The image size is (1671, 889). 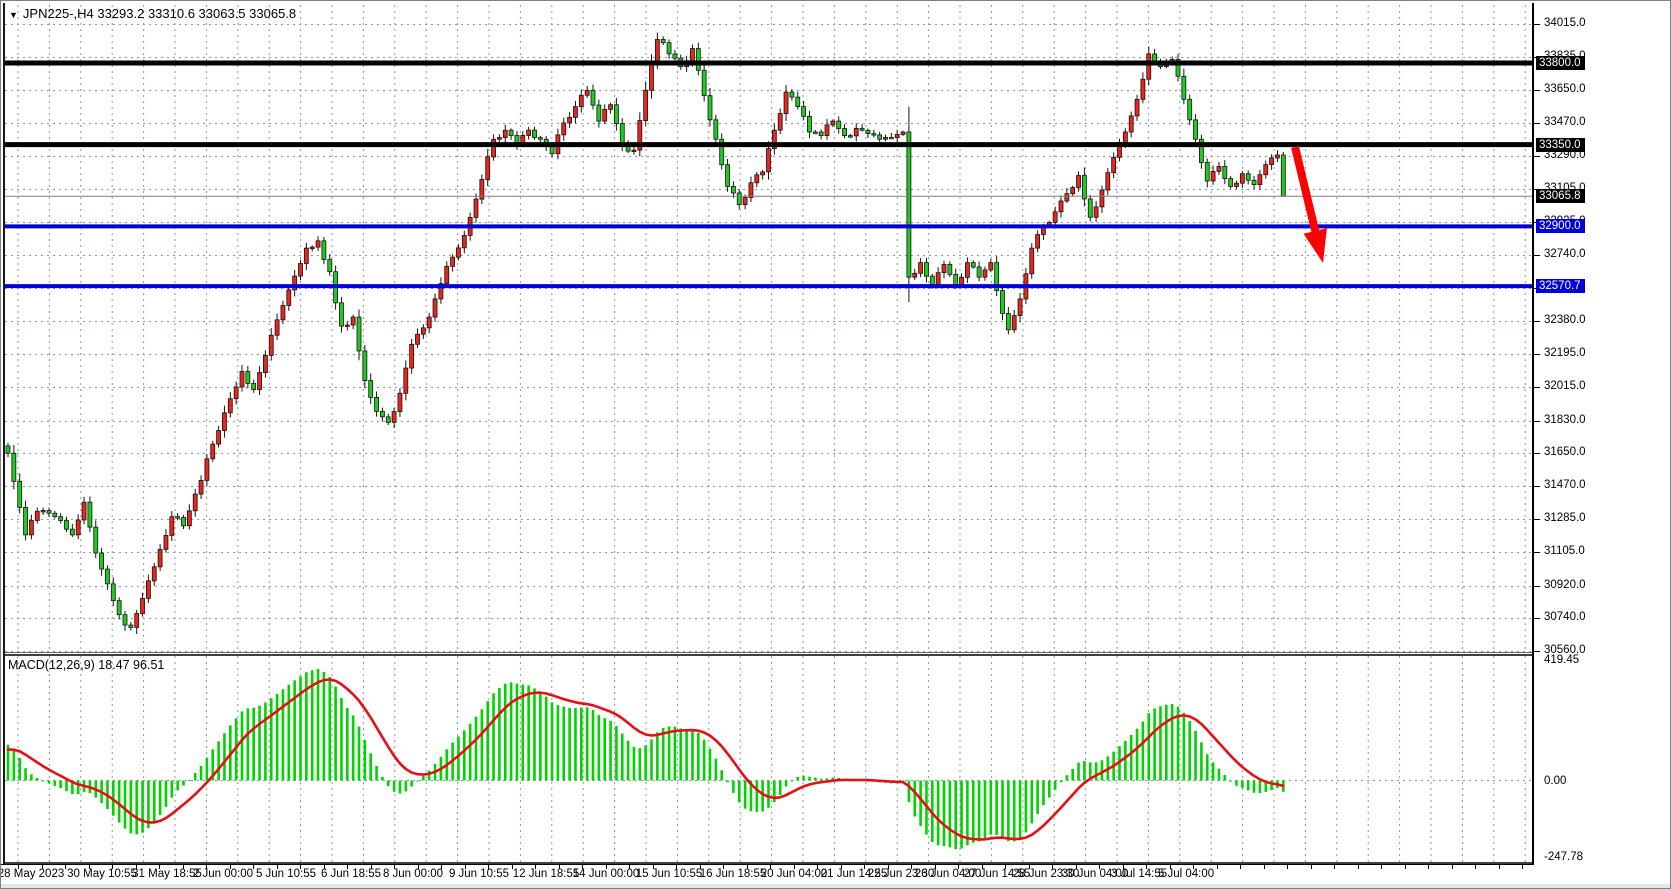 I want to click on price-tick-label: 32015.0, so click(x=1565, y=385).